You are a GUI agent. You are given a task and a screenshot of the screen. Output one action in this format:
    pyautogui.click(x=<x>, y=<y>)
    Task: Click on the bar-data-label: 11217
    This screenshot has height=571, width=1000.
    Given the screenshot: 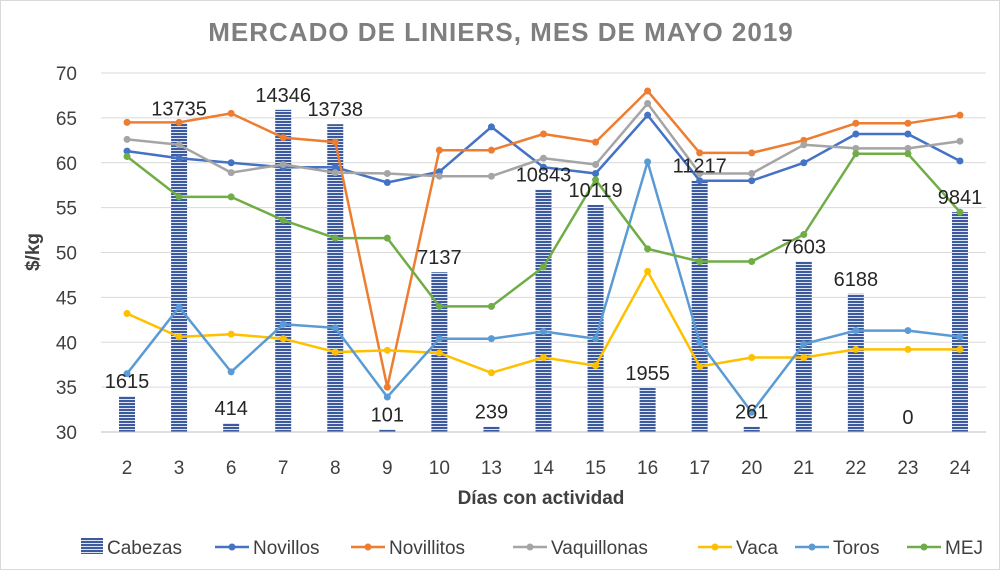 What is the action you would take?
    pyautogui.click(x=700, y=167)
    